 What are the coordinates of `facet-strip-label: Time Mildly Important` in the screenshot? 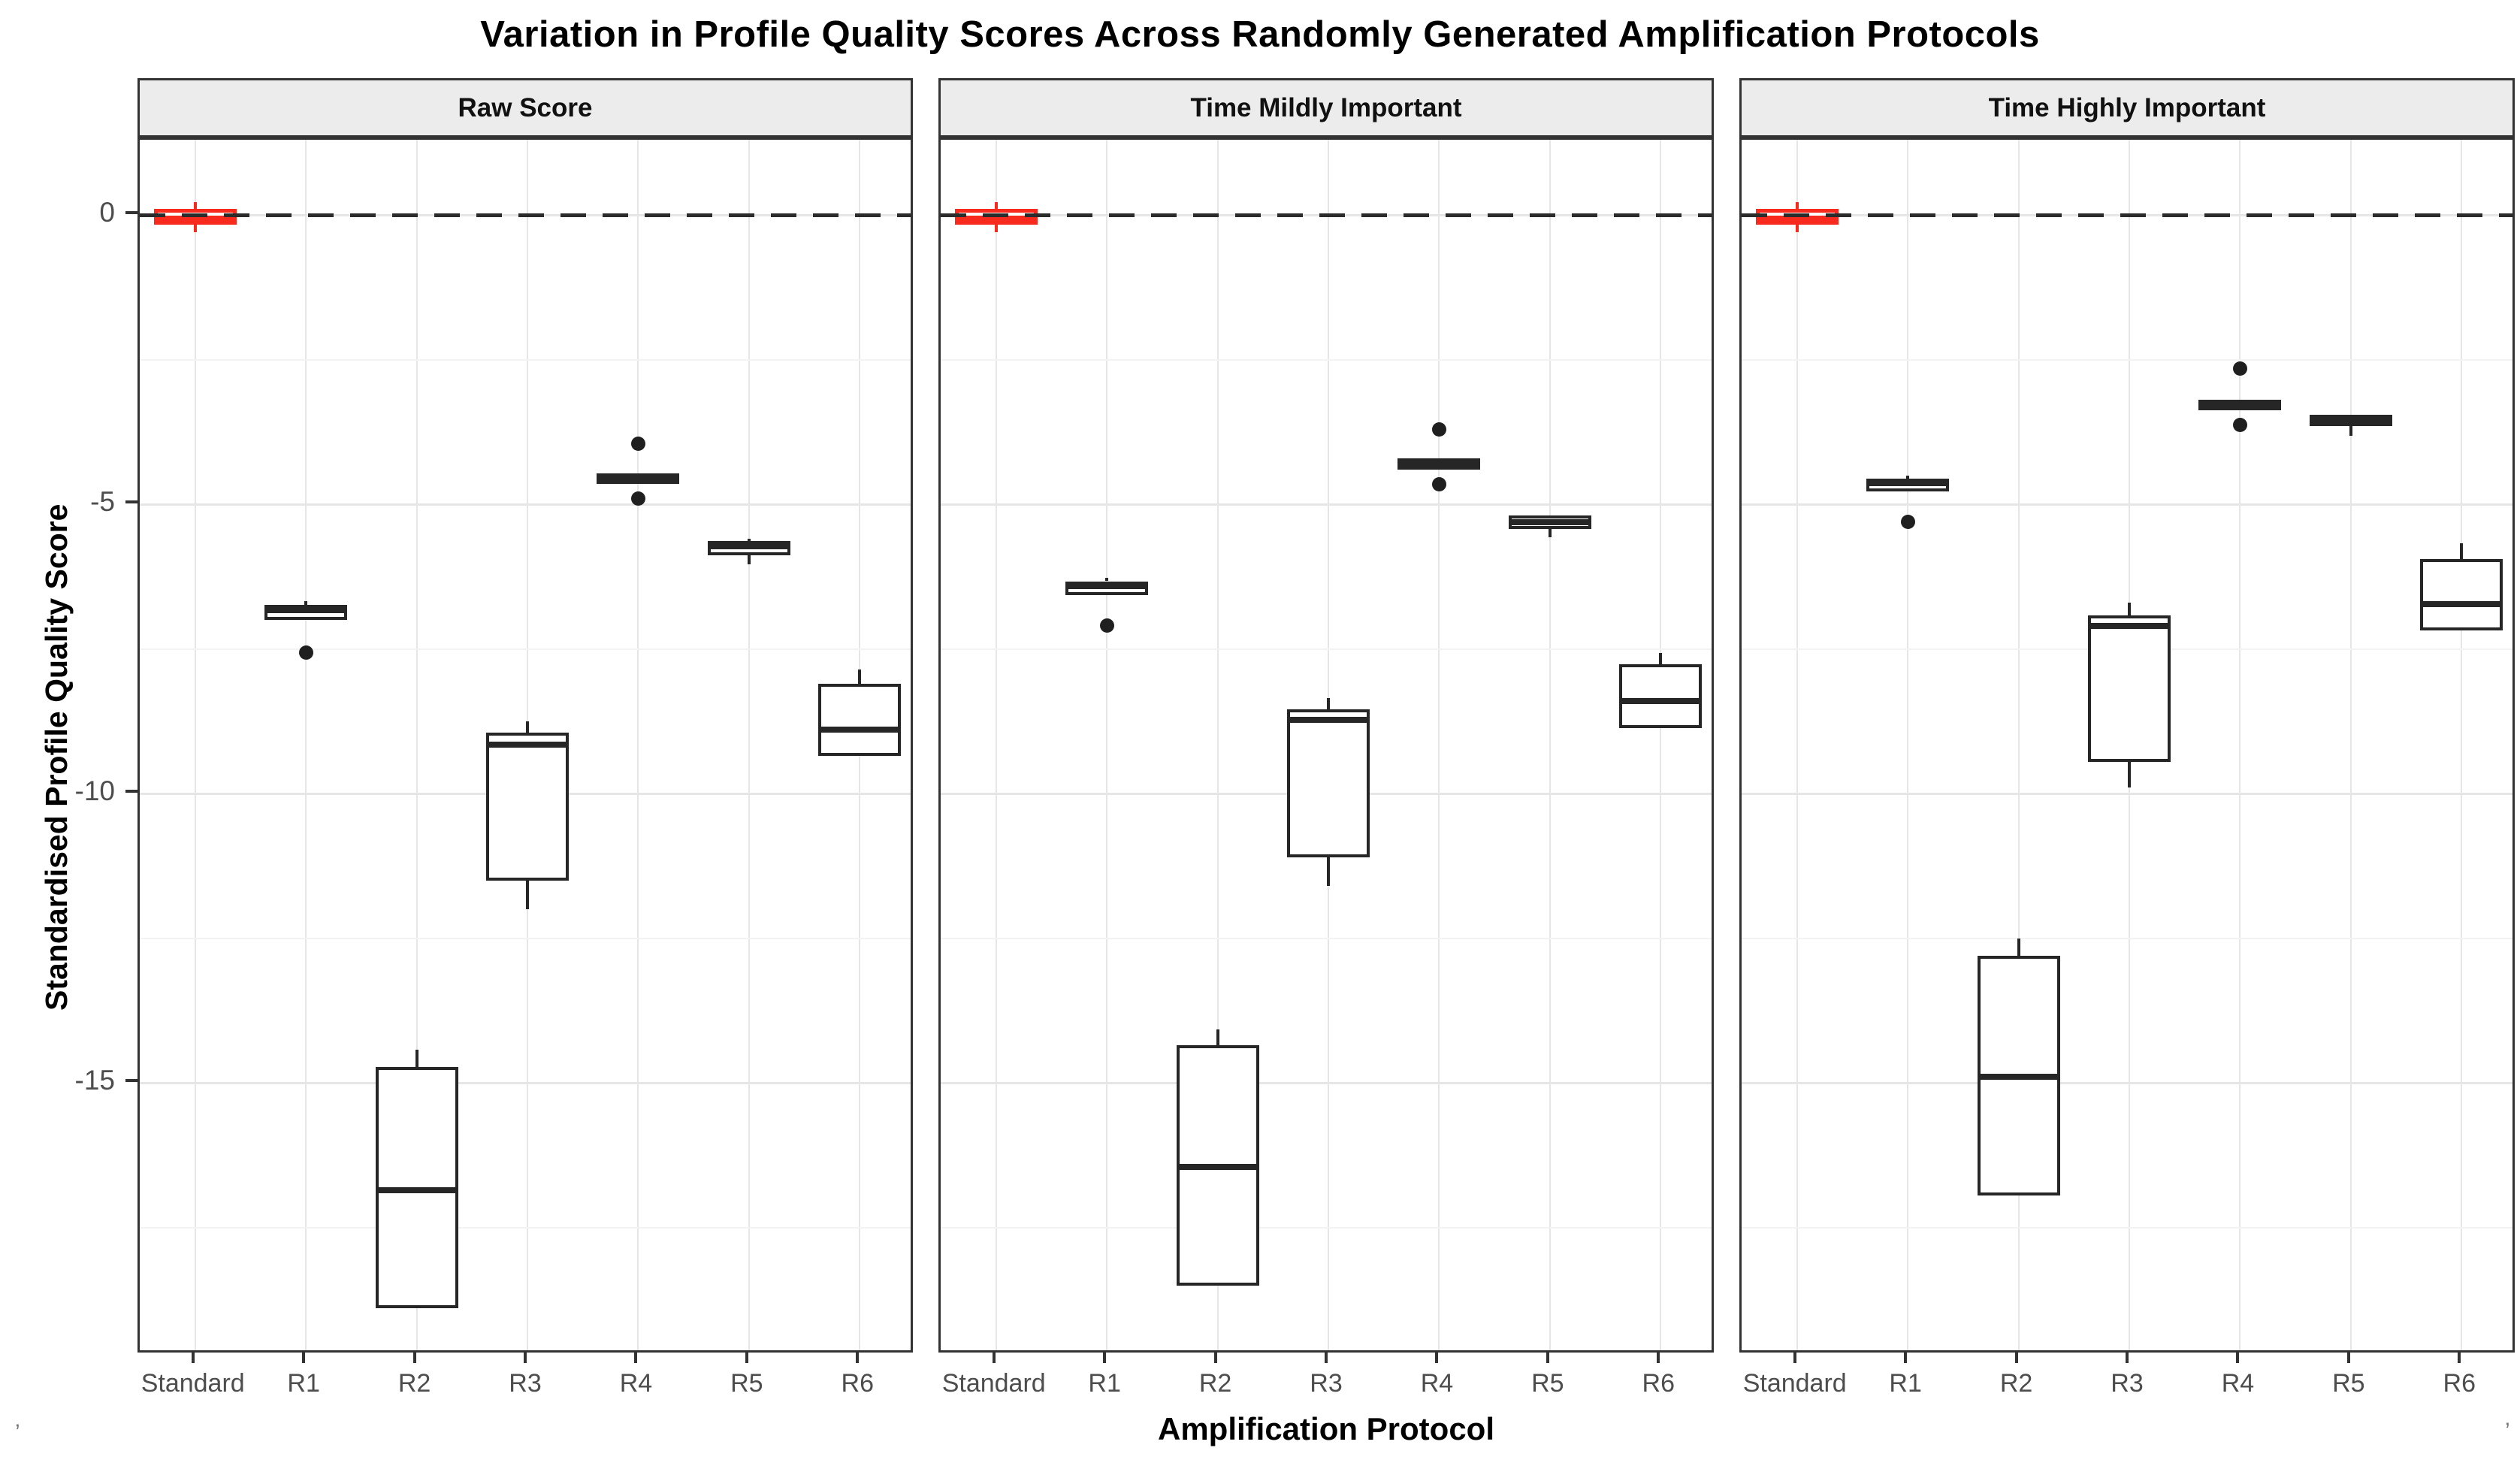 It's located at (1326, 107).